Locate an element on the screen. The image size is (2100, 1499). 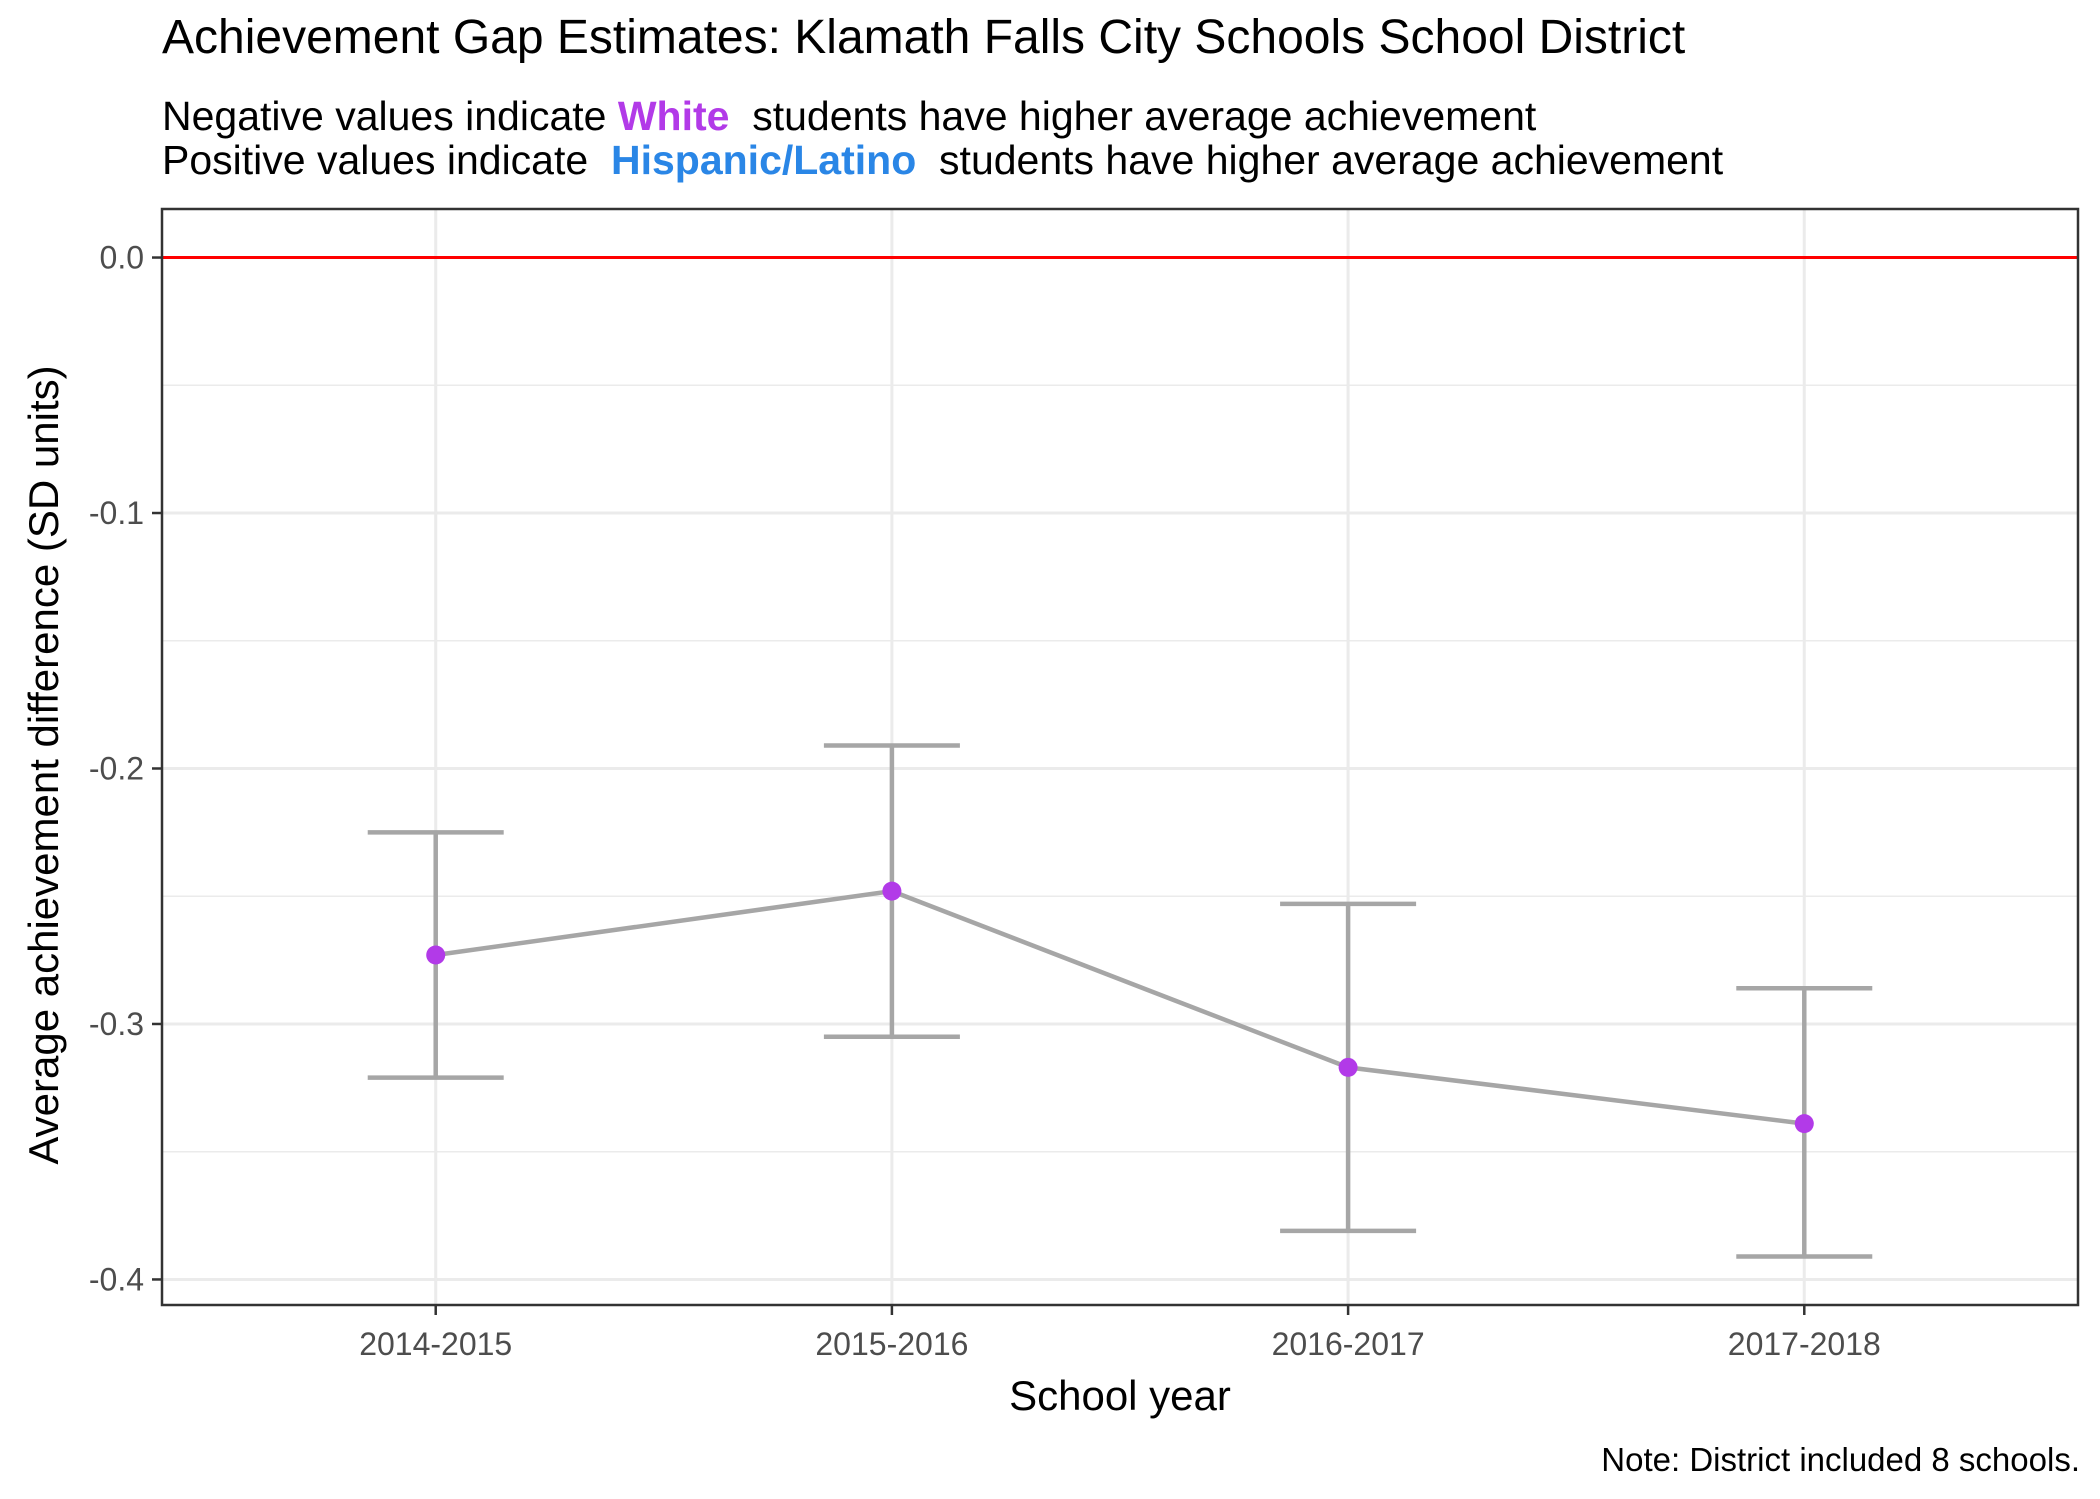
series-line is located at coordinates (1120, 1007).